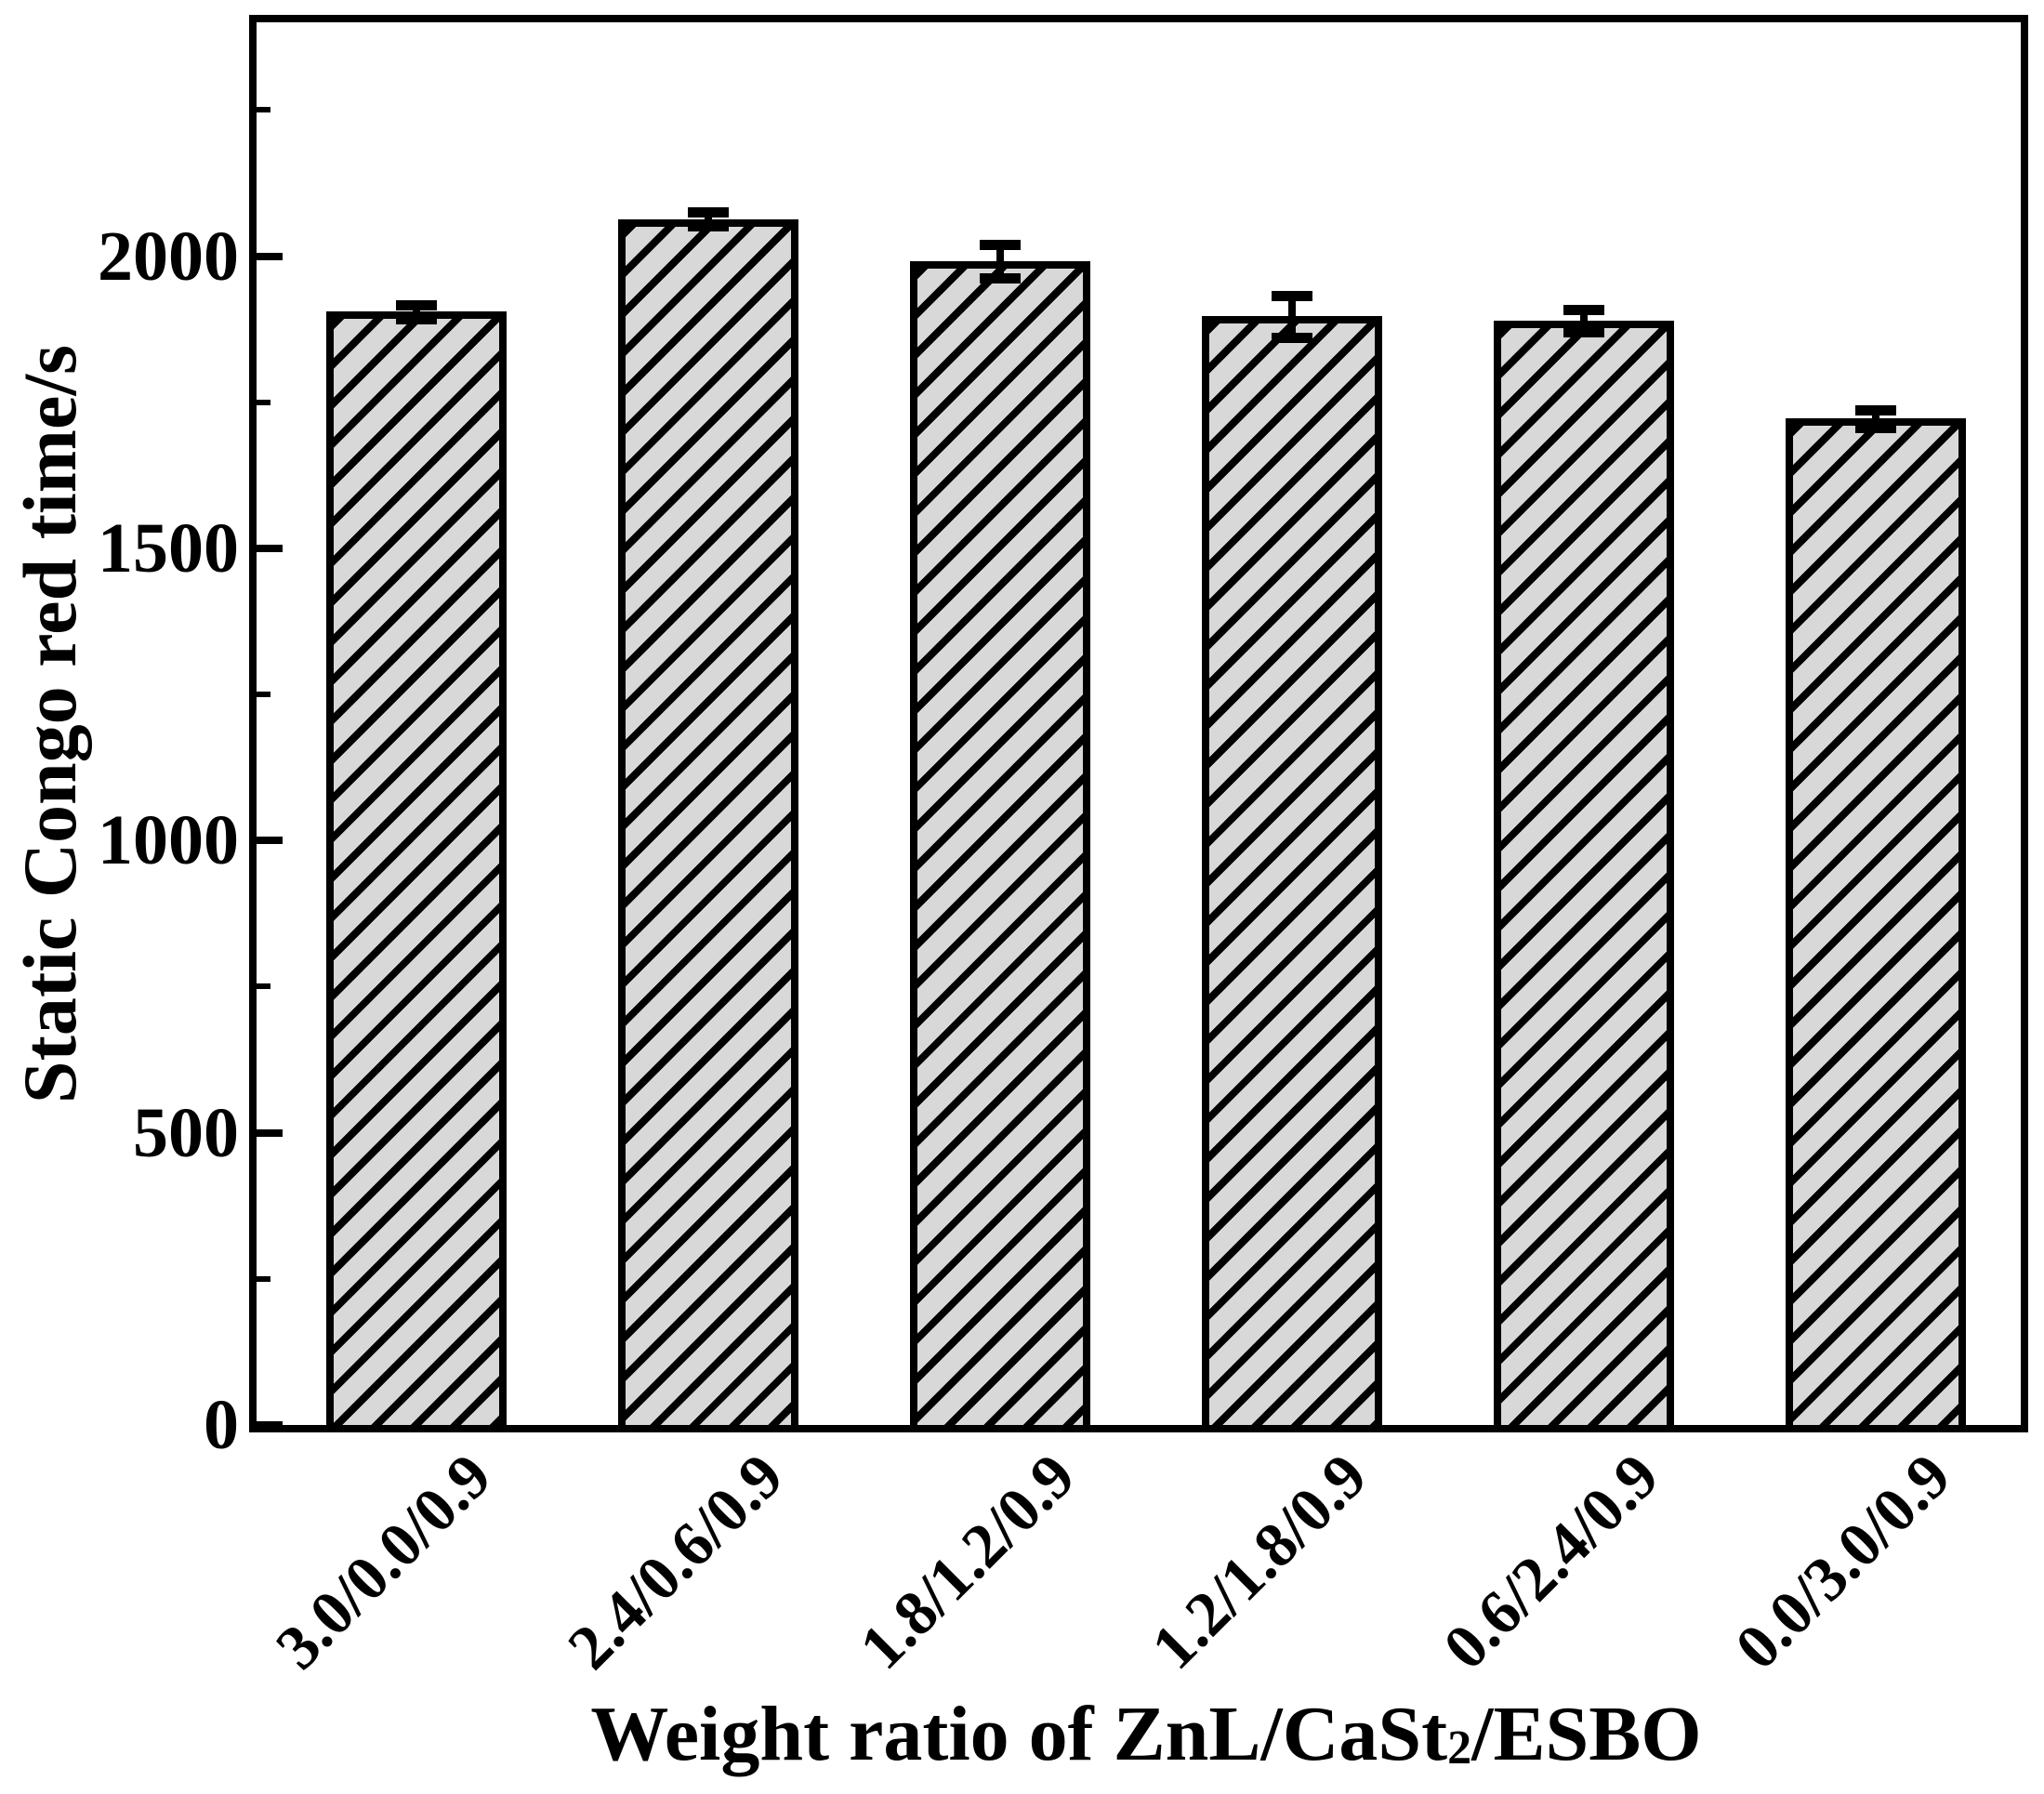  I want to click on y-tick-label: 500, so click(186, 1132).